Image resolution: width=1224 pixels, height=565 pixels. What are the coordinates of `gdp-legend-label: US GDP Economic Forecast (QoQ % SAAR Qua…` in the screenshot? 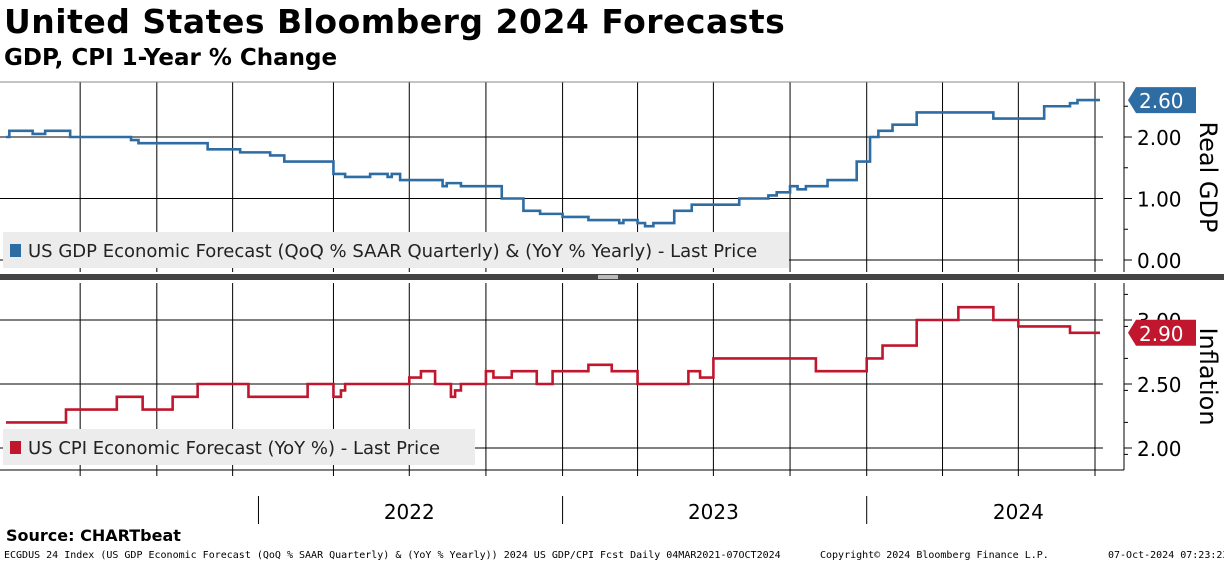 It's located at (392, 251).